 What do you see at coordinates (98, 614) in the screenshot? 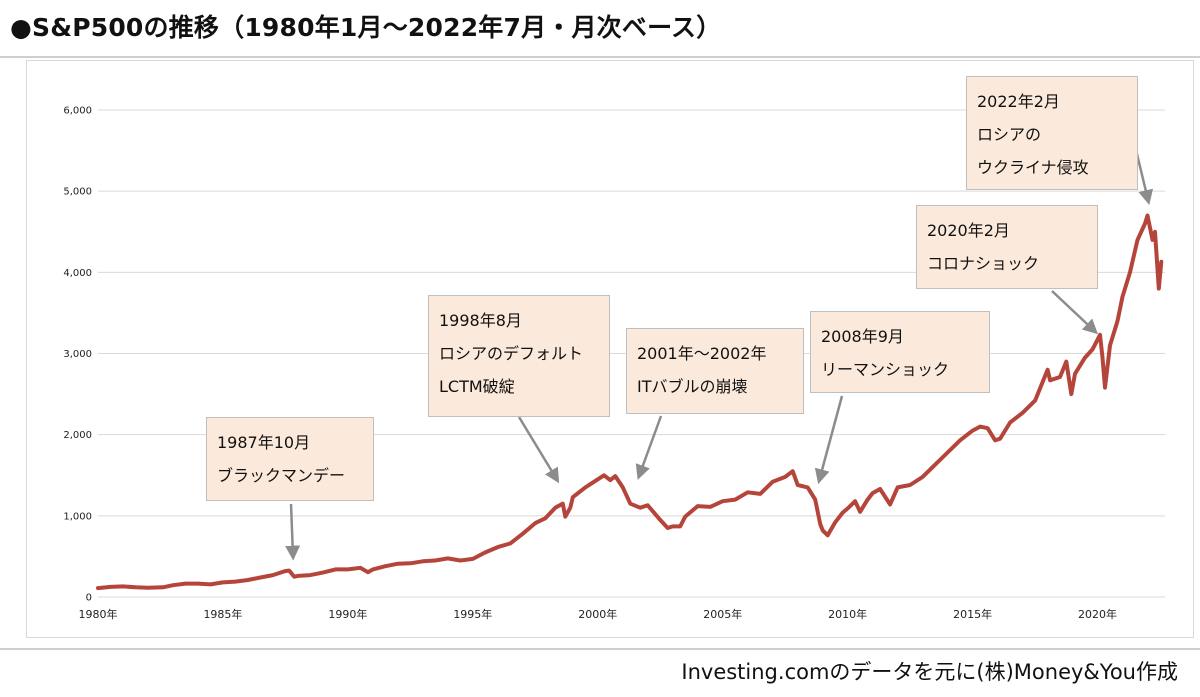
I see `x-tick-label: 1980年` at bounding box center [98, 614].